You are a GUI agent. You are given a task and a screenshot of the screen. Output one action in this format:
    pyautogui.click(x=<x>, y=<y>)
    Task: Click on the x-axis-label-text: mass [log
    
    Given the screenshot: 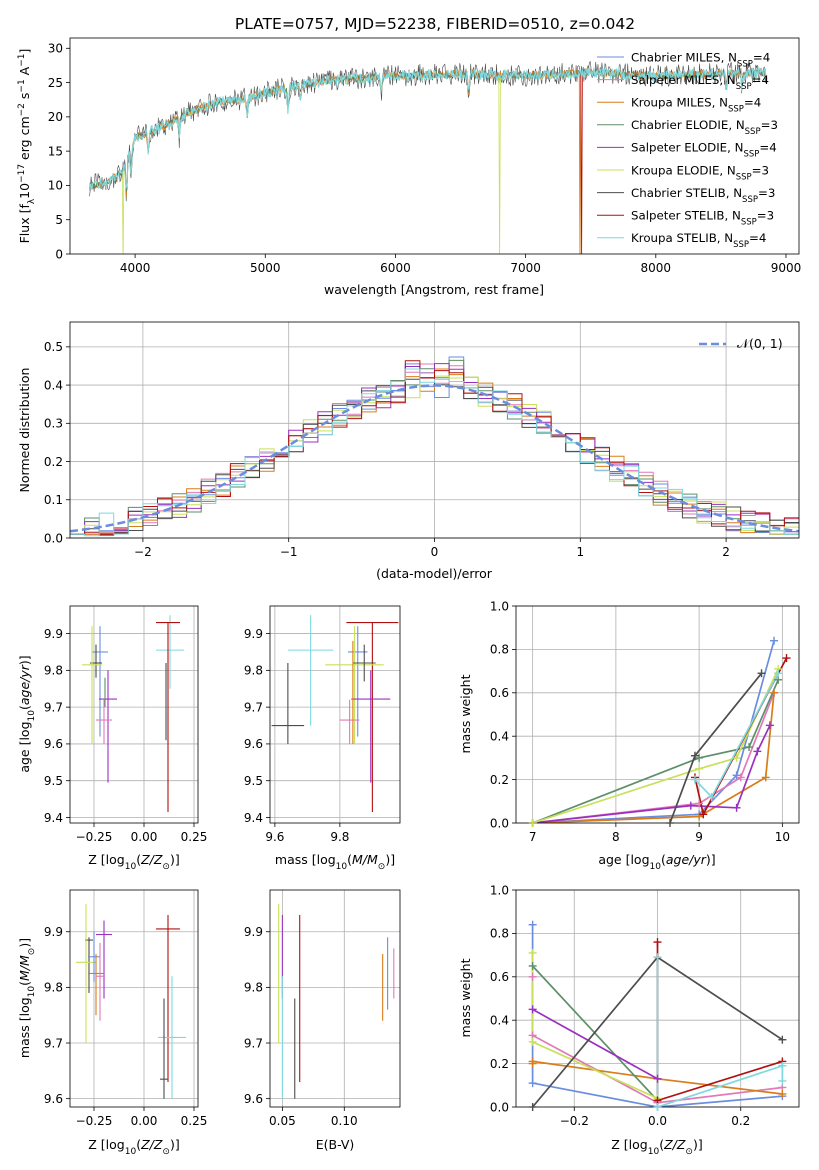 What is the action you would take?
    pyautogui.click(x=305, y=859)
    